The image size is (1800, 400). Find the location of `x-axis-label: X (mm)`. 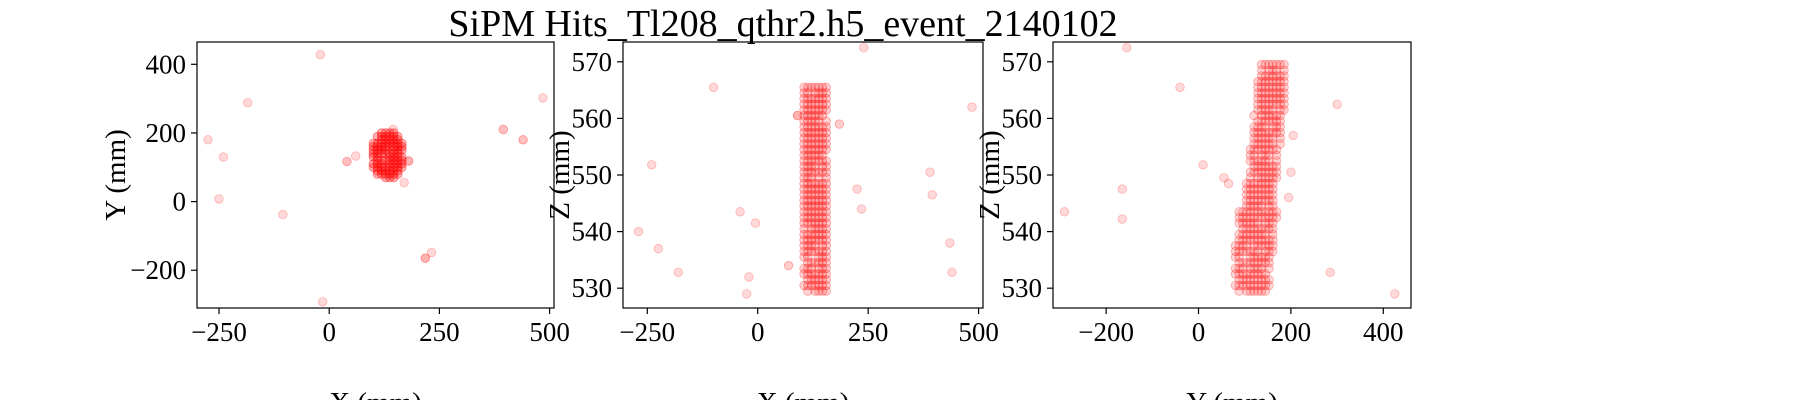

x-axis-label: X (mm) is located at coordinates (375, 393).